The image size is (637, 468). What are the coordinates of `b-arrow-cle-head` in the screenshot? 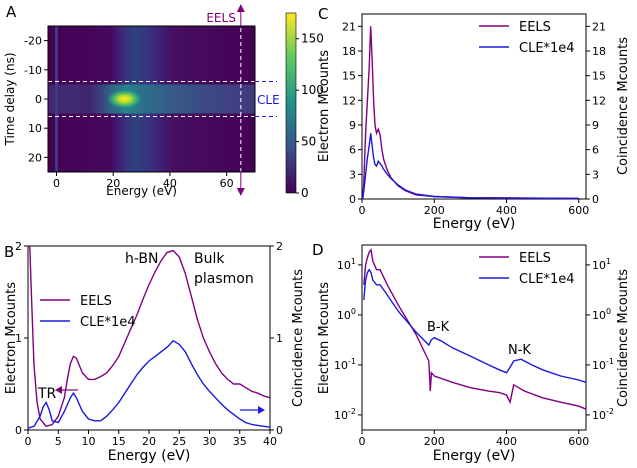 It's located at (261, 410).